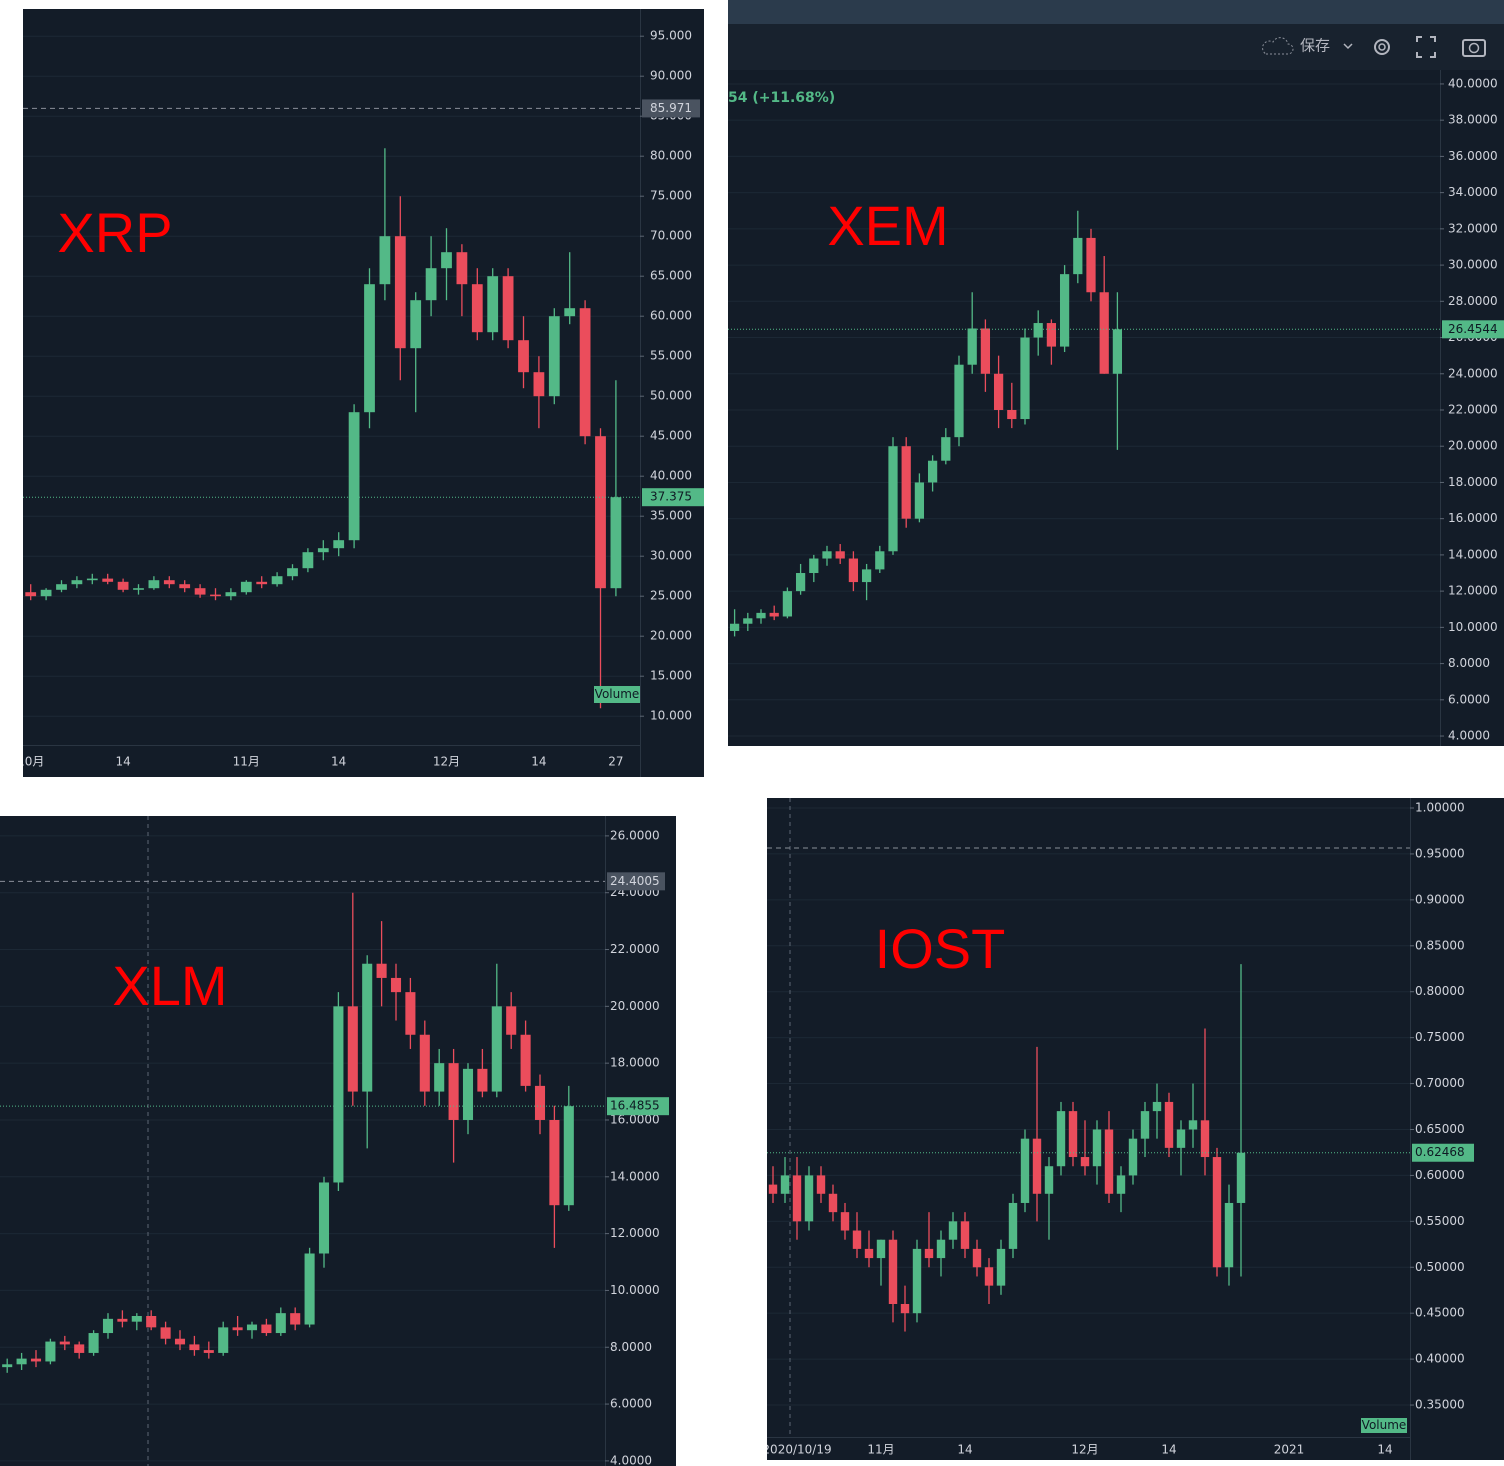 The width and height of the screenshot is (1504, 1466). I want to click on x-tick-label: 10月, so click(33, 762).